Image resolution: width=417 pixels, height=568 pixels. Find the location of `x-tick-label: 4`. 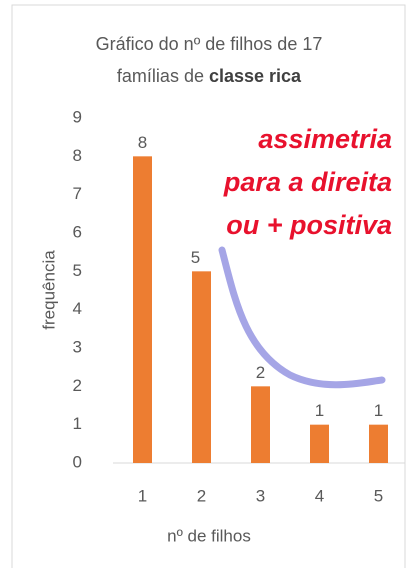

x-tick-label: 4 is located at coordinates (319, 495).